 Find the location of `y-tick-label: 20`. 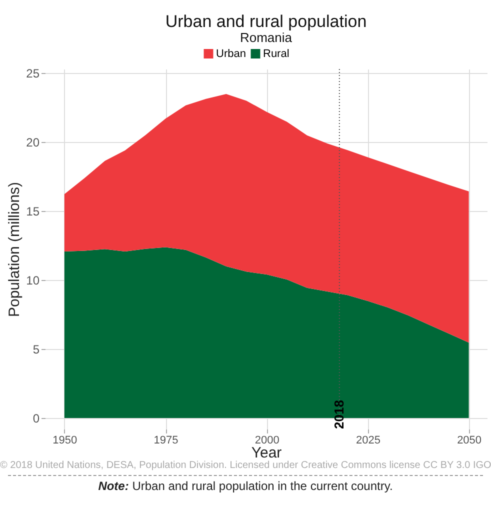

y-tick-label: 20 is located at coordinates (33, 143).